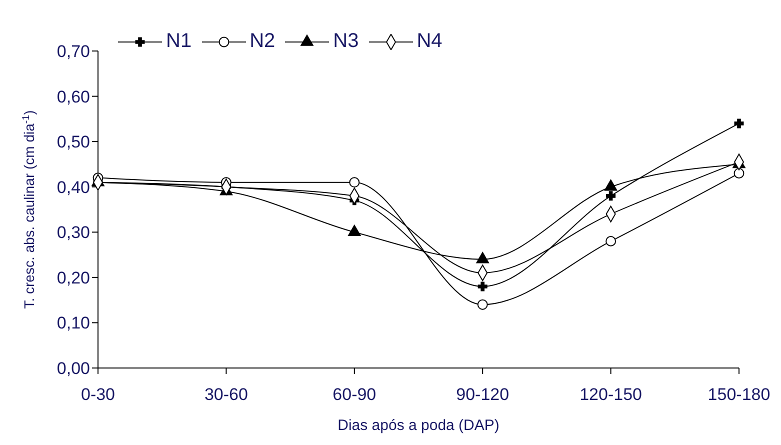  What do you see at coordinates (483, 394) in the screenshot?
I see `x-tick-label: 90-120` at bounding box center [483, 394].